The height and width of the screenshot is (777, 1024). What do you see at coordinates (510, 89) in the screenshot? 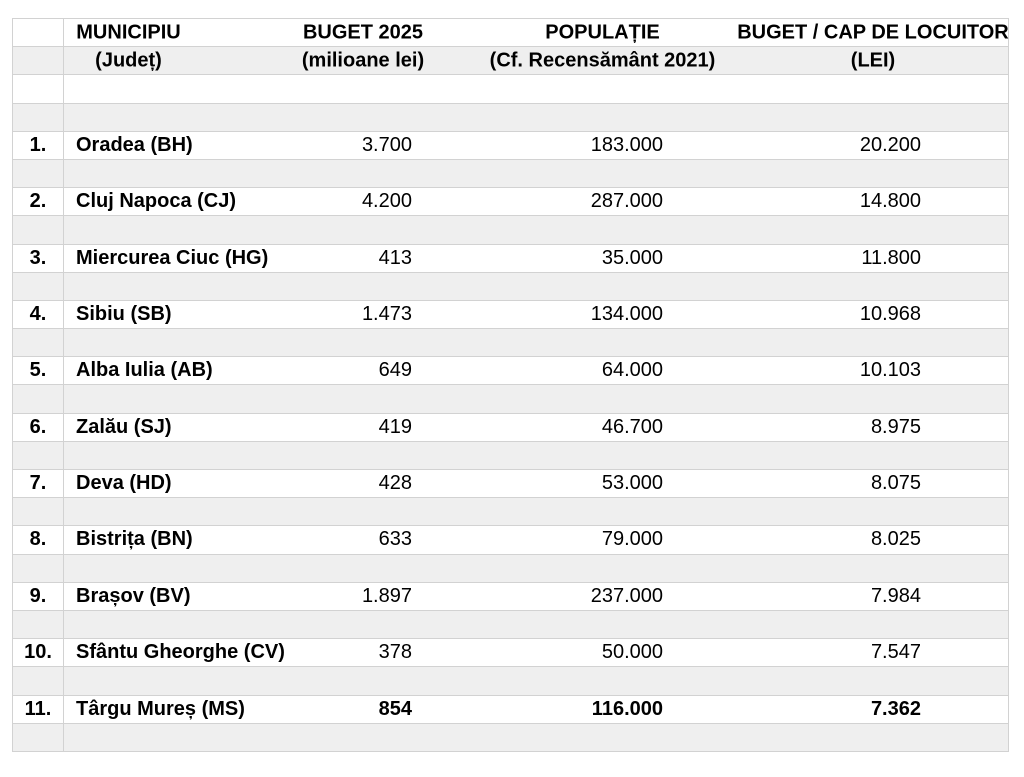
I see `empty-row` at bounding box center [510, 89].